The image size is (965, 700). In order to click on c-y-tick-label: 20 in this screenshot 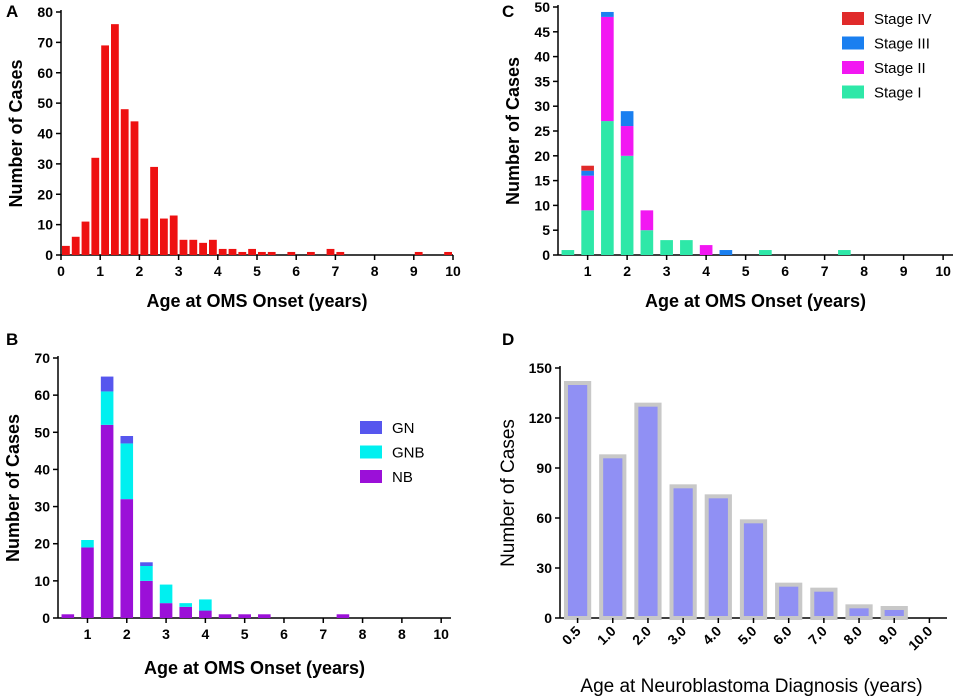, I will do `click(542, 156)`.